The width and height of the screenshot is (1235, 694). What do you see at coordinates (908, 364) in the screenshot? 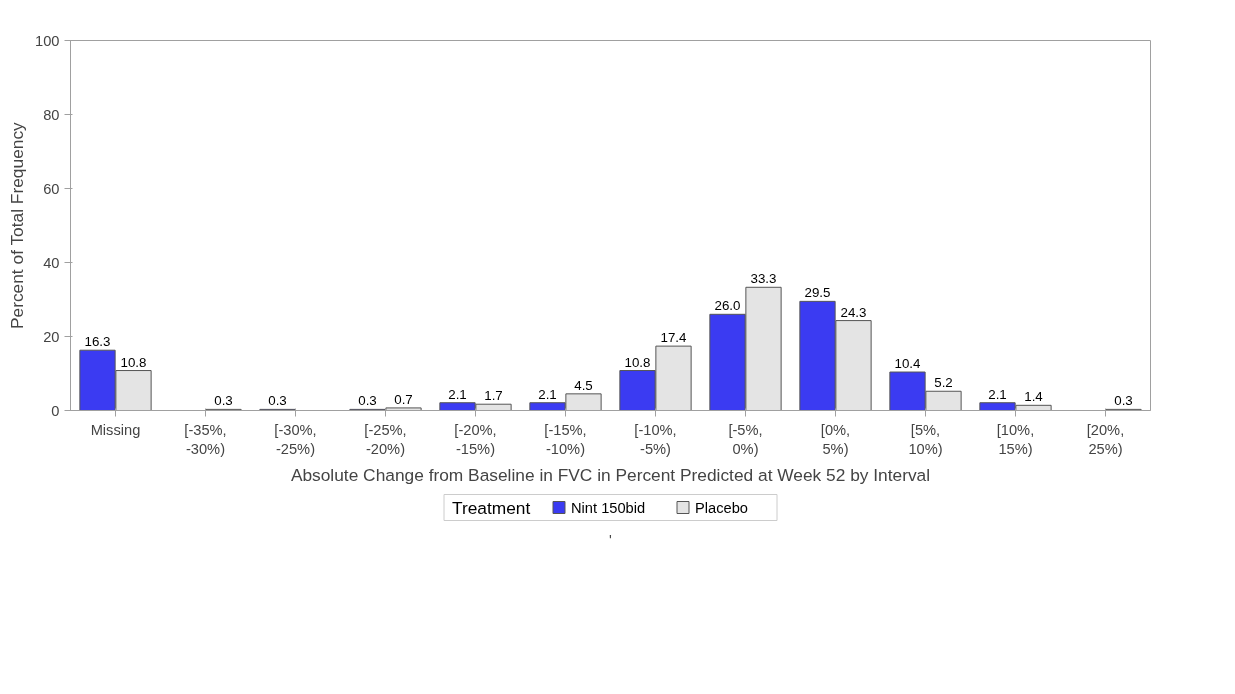
I see `data-label: 10.4` at bounding box center [908, 364].